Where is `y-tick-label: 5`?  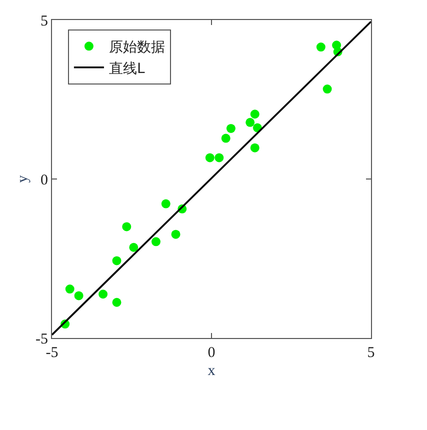
y-tick-label: 5 is located at coordinates (44, 21).